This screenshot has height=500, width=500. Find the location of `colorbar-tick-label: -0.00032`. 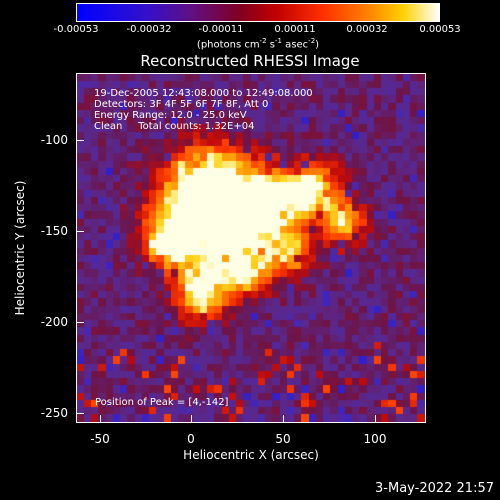

colorbar-tick-label: -0.00032 is located at coordinates (149, 29).